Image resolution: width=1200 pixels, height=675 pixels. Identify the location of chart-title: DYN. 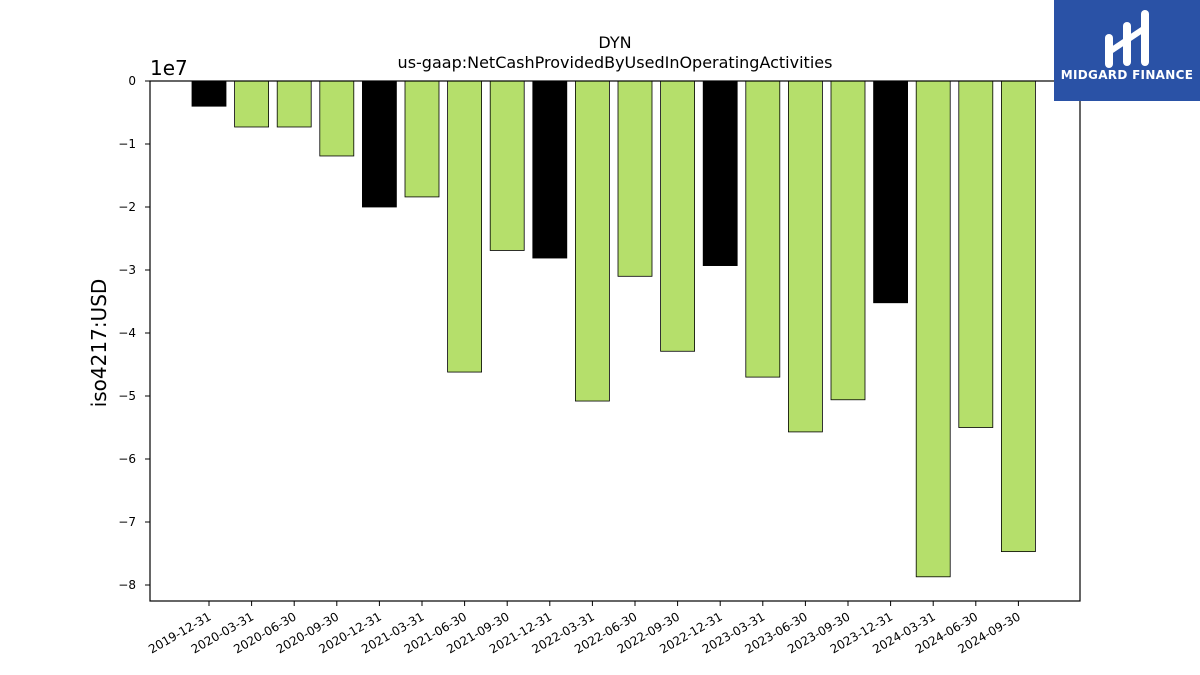
(614, 42).